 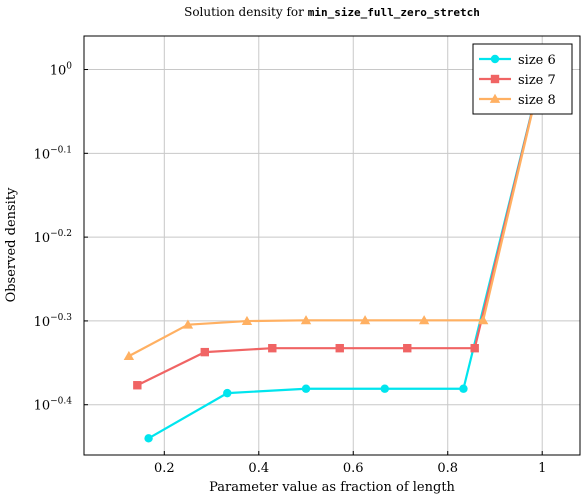 I want to click on legend-item: size 8, so click(x=517, y=100).